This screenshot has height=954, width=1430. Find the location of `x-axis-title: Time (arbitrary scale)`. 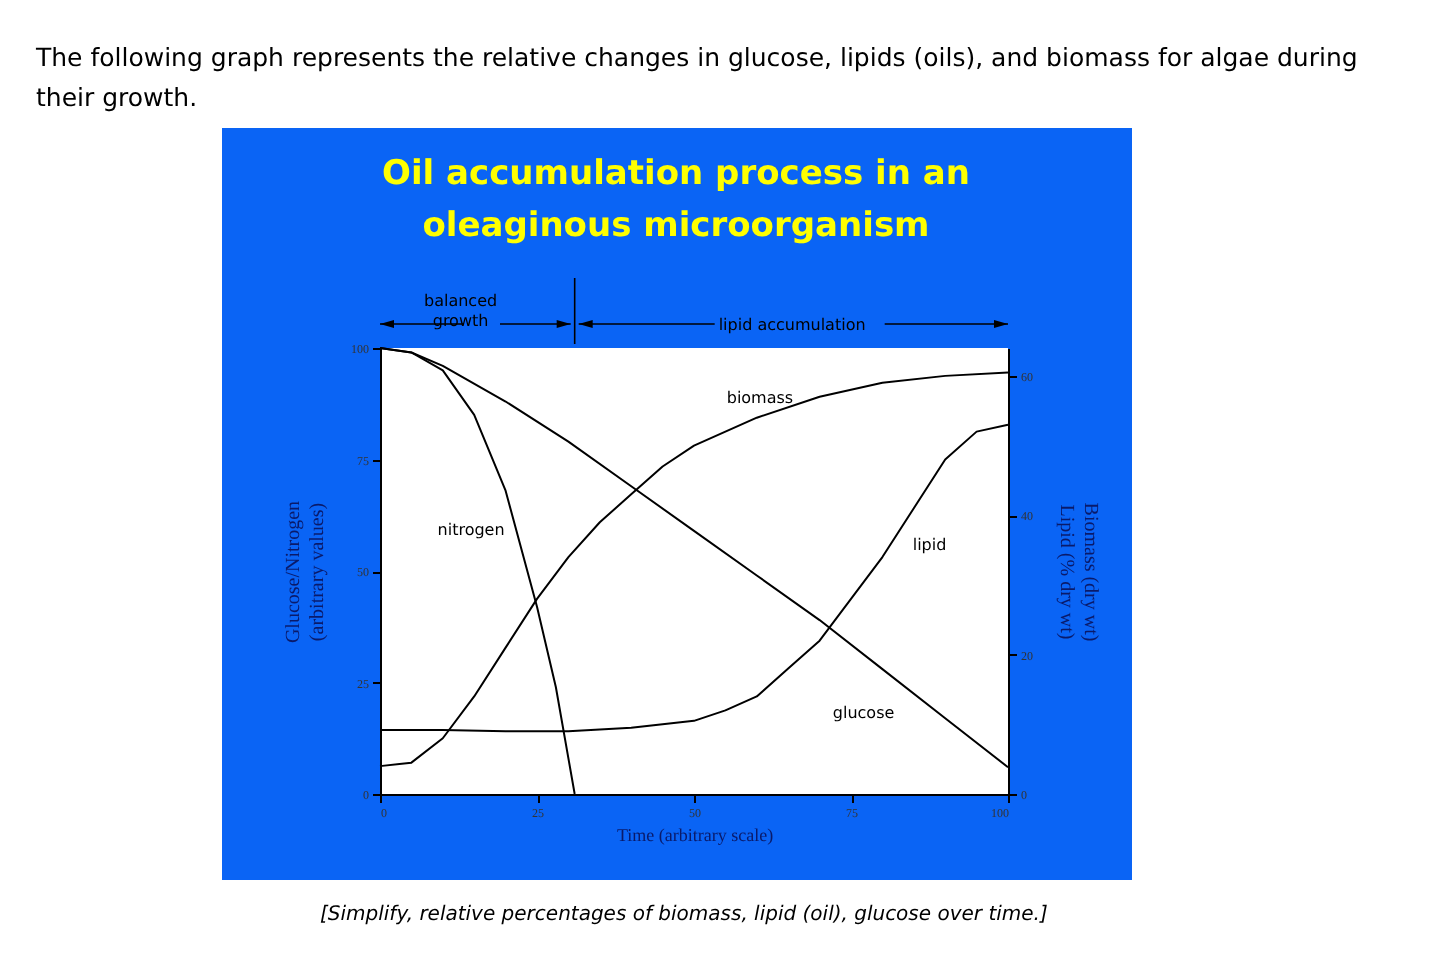

x-axis-title: Time (arbitrary scale) is located at coordinates (695, 835).